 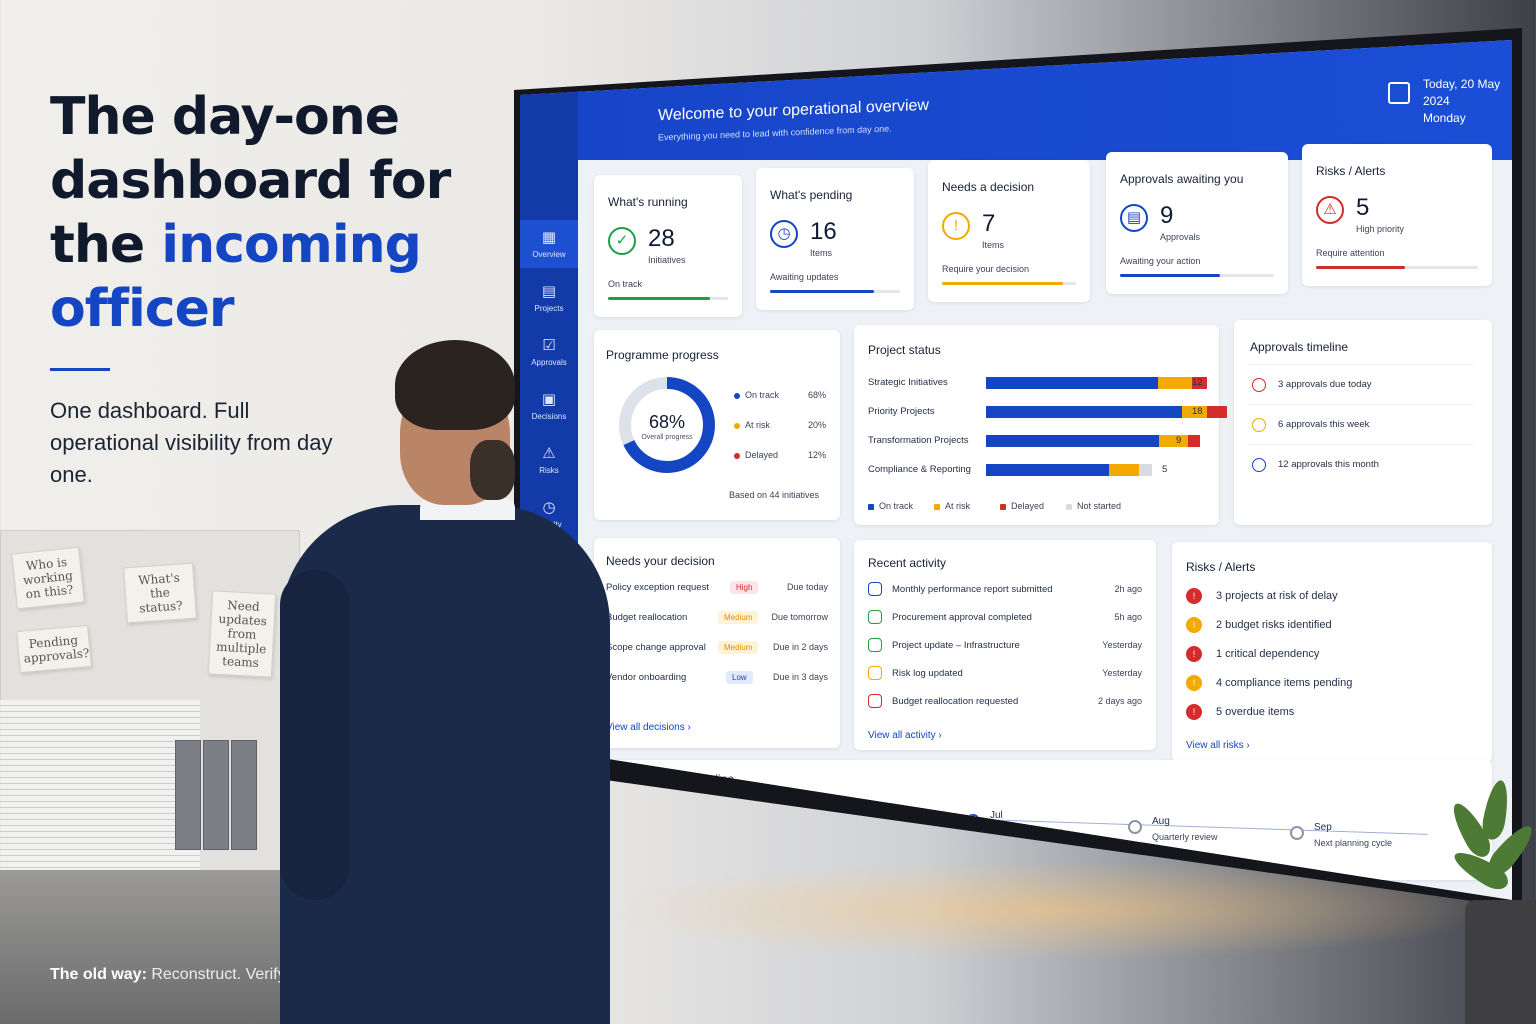 What do you see at coordinates (549, 244) in the screenshot?
I see `sidebar-item-overview: ▦ Overview` at bounding box center [549, 244].